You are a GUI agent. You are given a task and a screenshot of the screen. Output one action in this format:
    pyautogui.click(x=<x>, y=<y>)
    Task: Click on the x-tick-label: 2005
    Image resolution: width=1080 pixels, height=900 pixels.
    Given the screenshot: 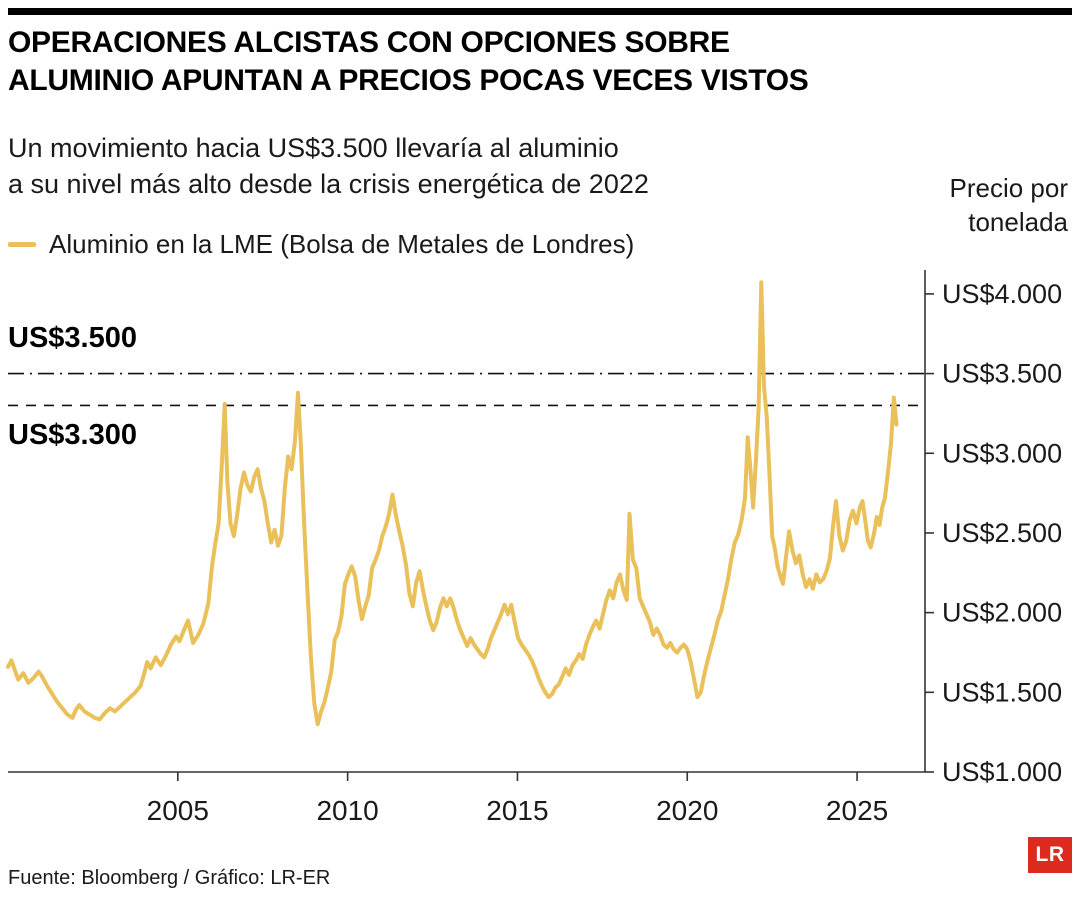 What is the action you would take?
    pyautogui.click(x=178, y=810)
    